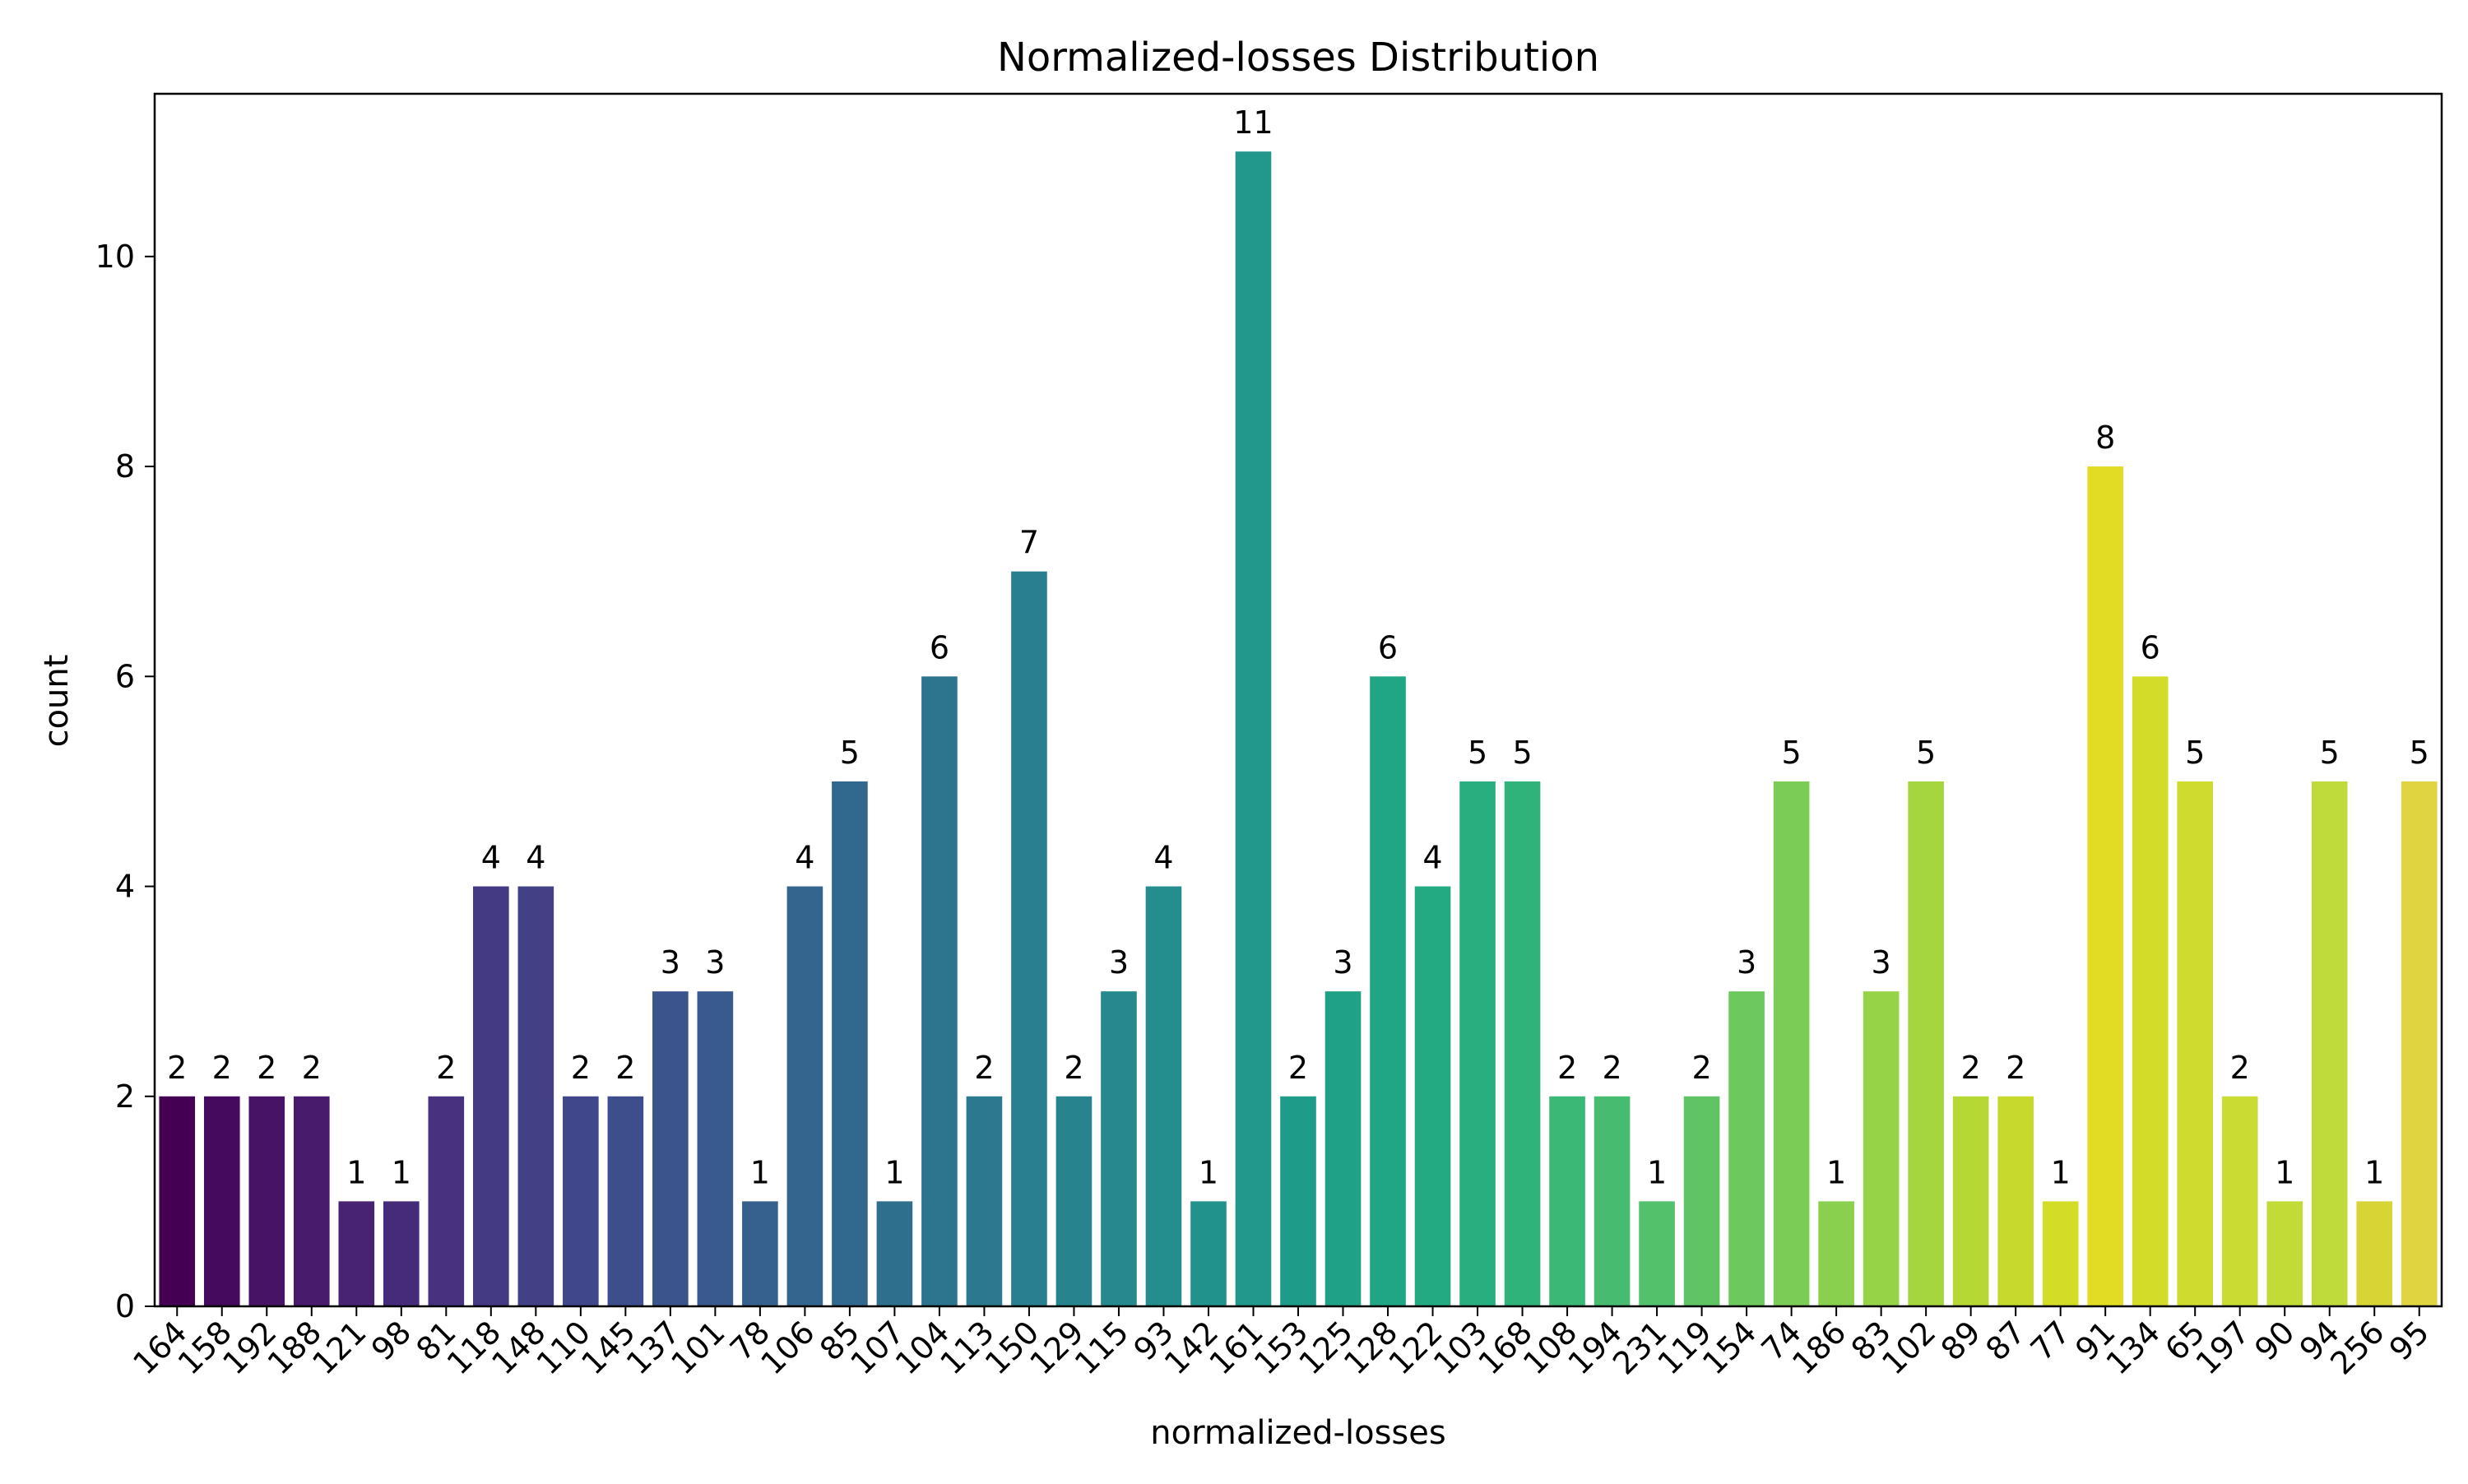  What do you see at coordinates (125, 781) in the screenshot?
I see `y-axis: 0 2 4 6 8 10` at bounding box center [125, 781].